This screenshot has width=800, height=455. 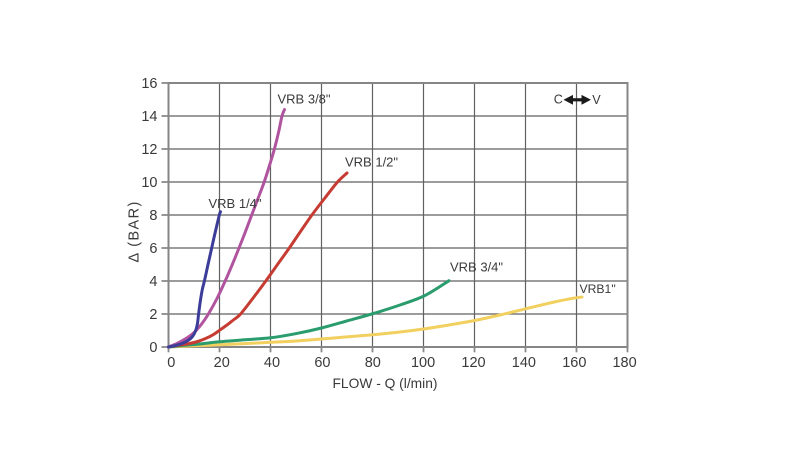 What do you see at coordinates (322, 363) in the screenshot?
I see `svg-text: 60` at bounding box center [322, 363].